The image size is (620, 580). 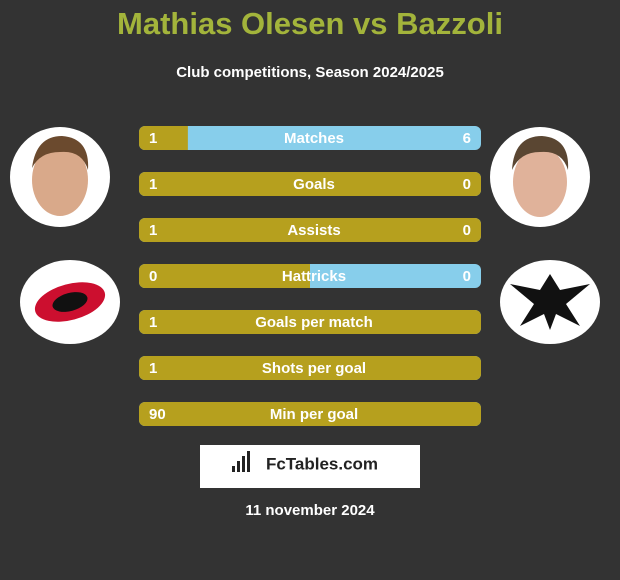 What do you see at coordinates (157, 414) in the screenshot?
I see `left-value: 90` at bounding box center [157, 414].